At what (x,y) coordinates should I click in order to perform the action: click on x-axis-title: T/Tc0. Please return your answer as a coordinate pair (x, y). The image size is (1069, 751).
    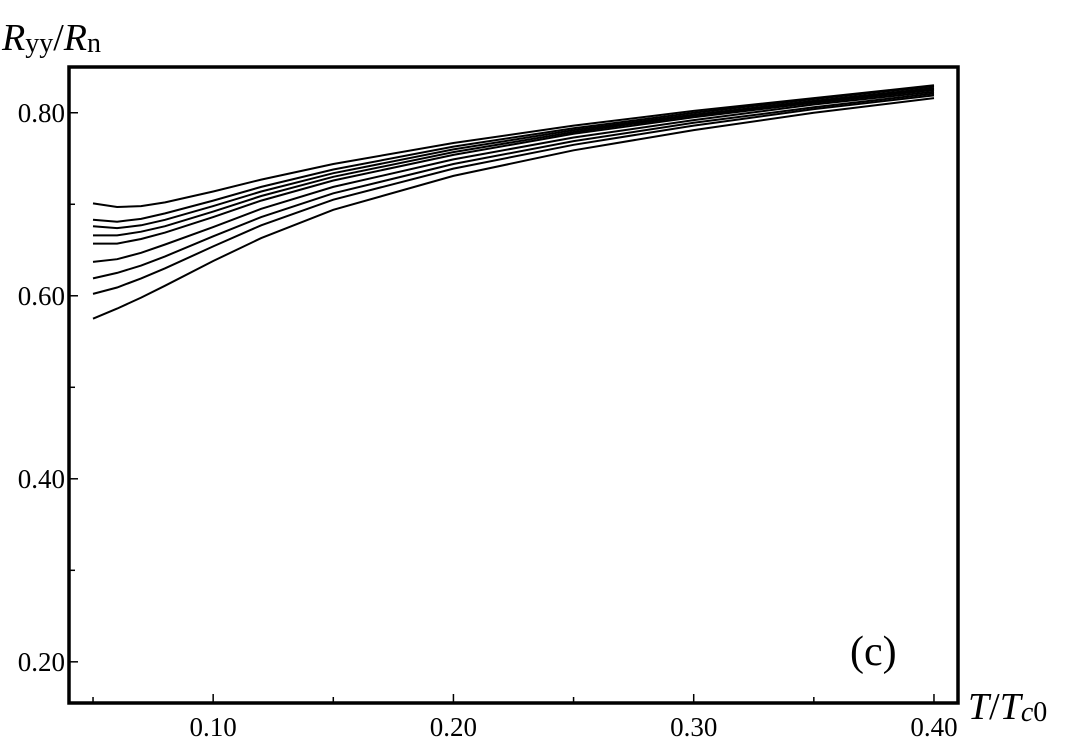
    Looking at the image, I should click on (1007, 707).